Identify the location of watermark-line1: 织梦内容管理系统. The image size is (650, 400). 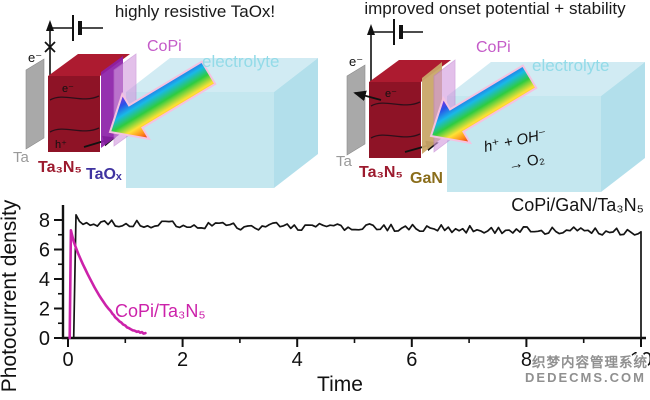
(590, 362).